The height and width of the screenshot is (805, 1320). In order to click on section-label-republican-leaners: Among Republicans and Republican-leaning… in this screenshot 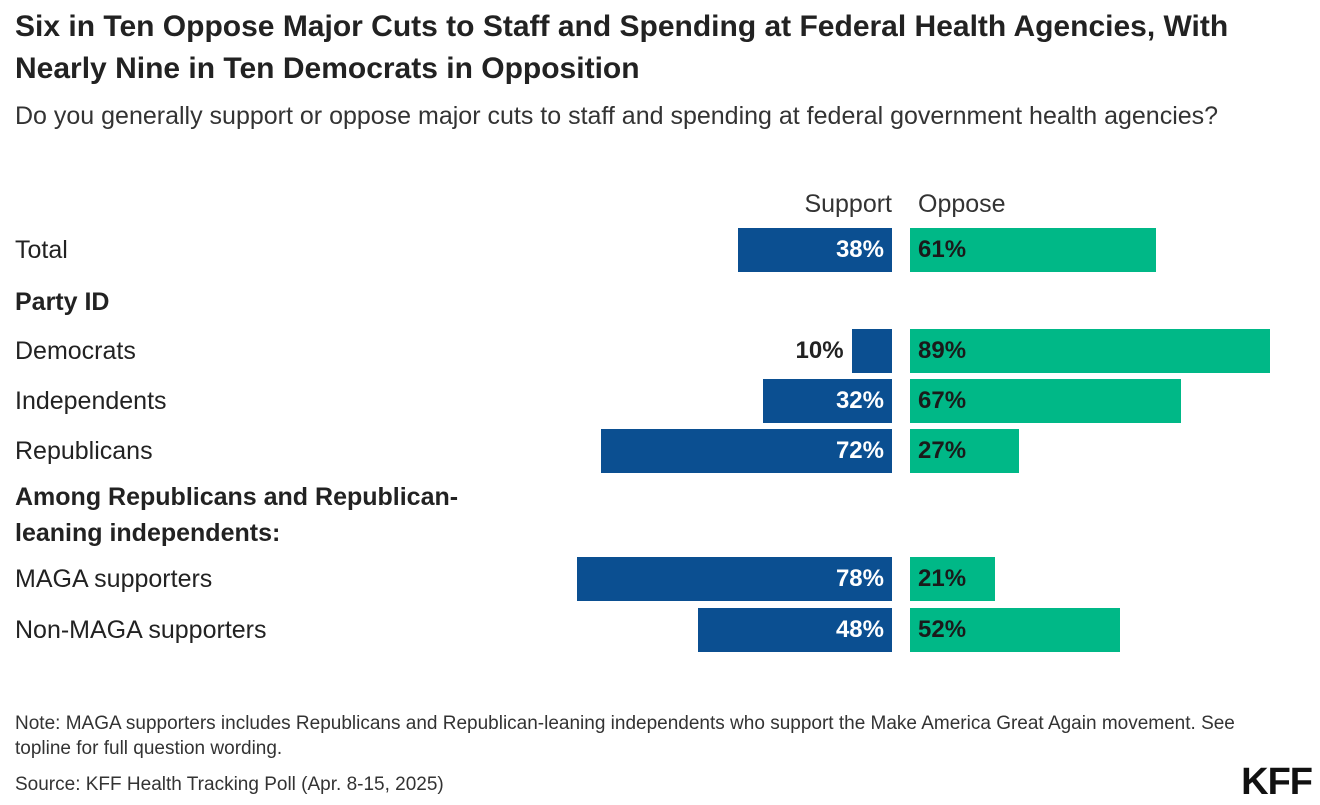, I will do `click(237, 515)`.